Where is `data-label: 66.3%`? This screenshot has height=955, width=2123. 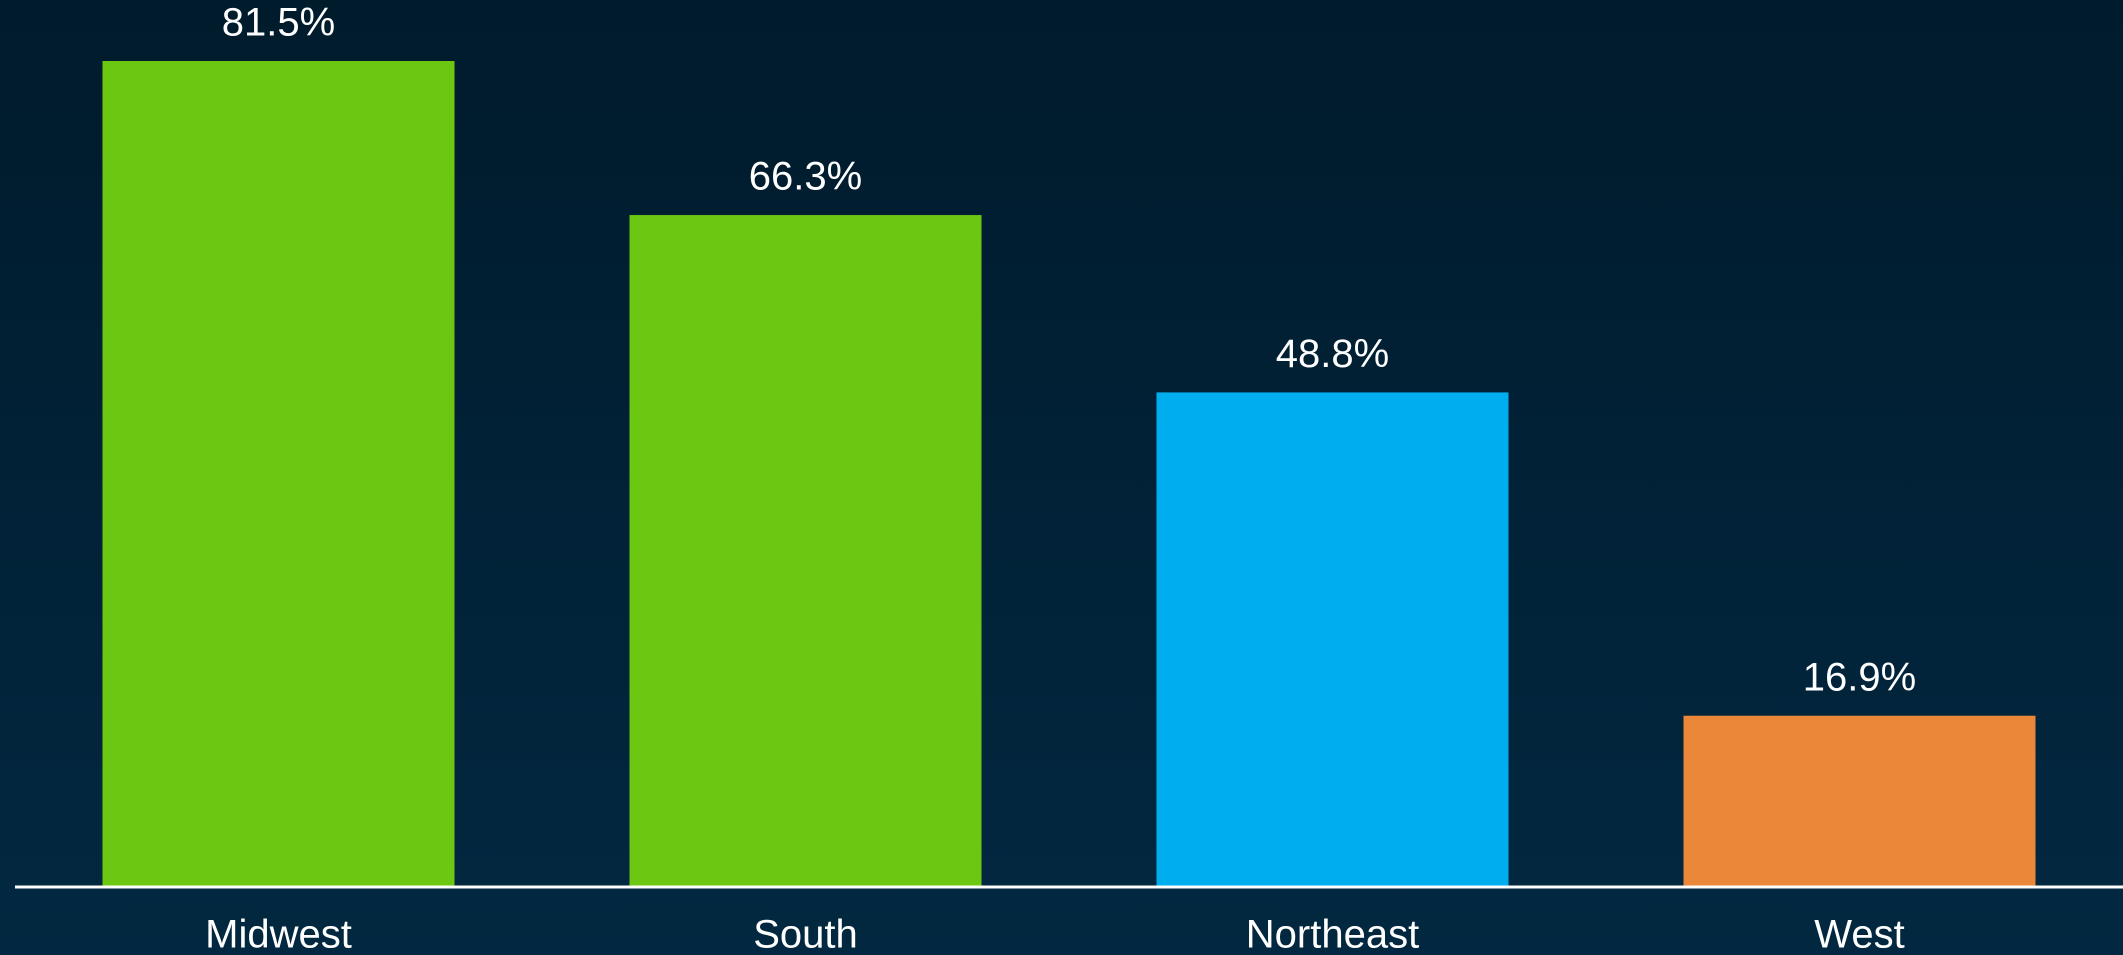
data-label: 66.3% is located at coordinates (805, 177).